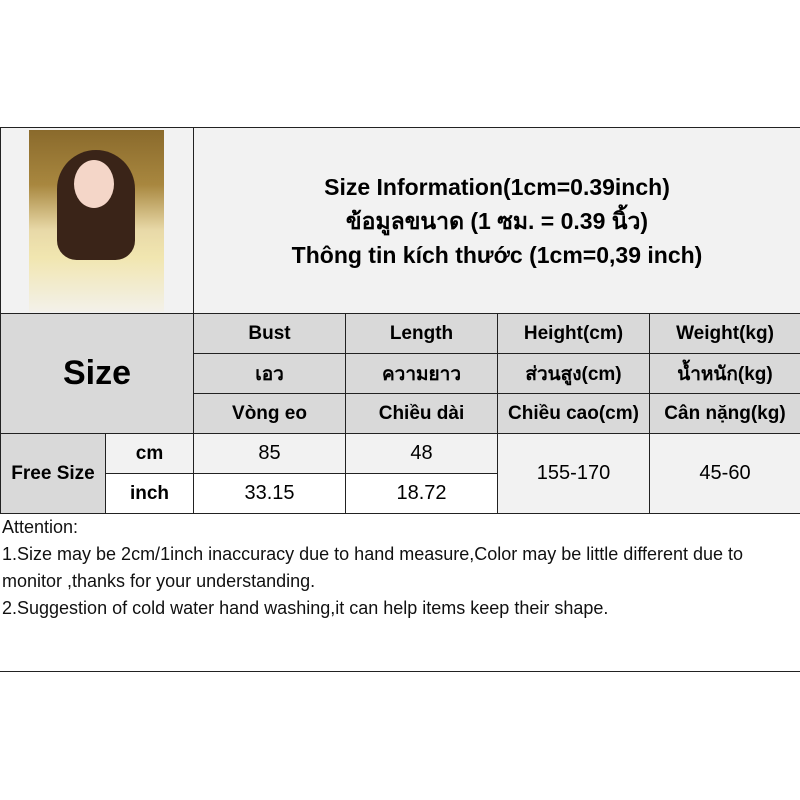 This screenshot has width=800, height=800. I want to click on header-length-en: Length, so click(421, 333).